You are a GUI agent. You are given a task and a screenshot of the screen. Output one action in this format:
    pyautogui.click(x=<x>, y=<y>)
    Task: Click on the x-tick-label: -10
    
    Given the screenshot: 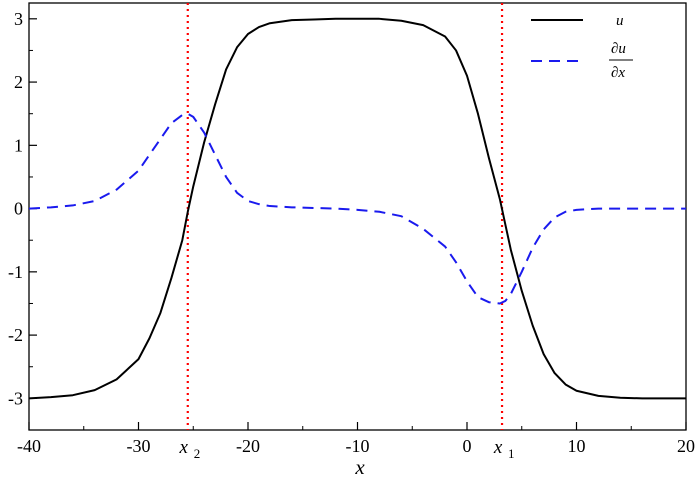 What is the action you would take?
    pyautogui.click(x=358, y=446)
    